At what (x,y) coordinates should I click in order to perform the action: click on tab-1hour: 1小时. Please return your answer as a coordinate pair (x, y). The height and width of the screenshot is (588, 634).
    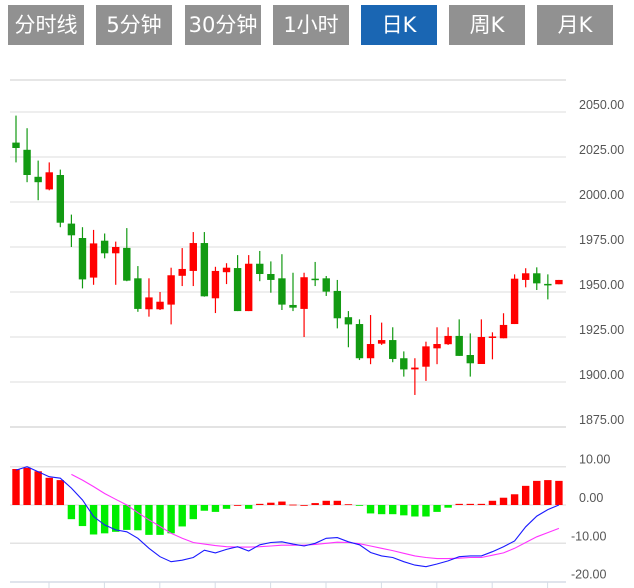
    Looking at the image, I should click on (311, 25).